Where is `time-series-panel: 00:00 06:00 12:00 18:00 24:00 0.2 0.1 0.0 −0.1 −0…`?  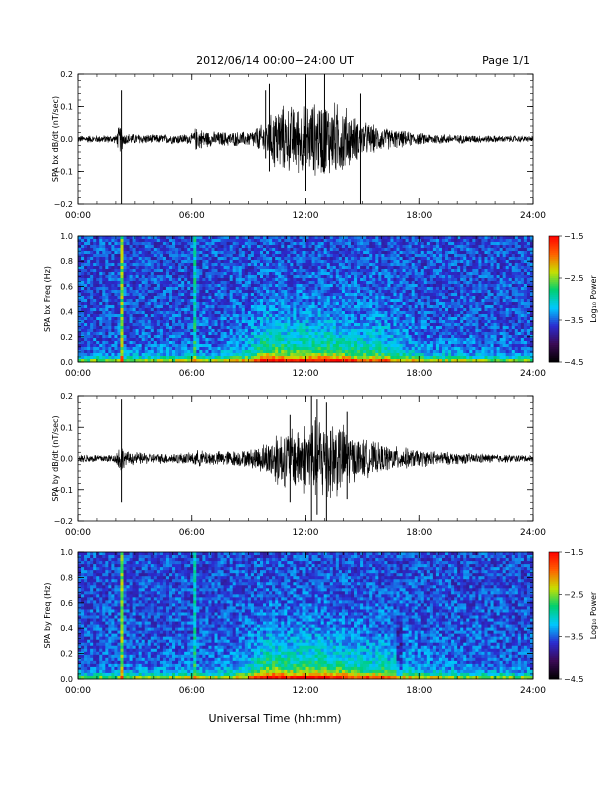
time-series-panel: 00:00 06:00 12:00 18:00 24:00 0.2 0.1 0.0 −0.1 −0… is located at coordinates (298, 465).